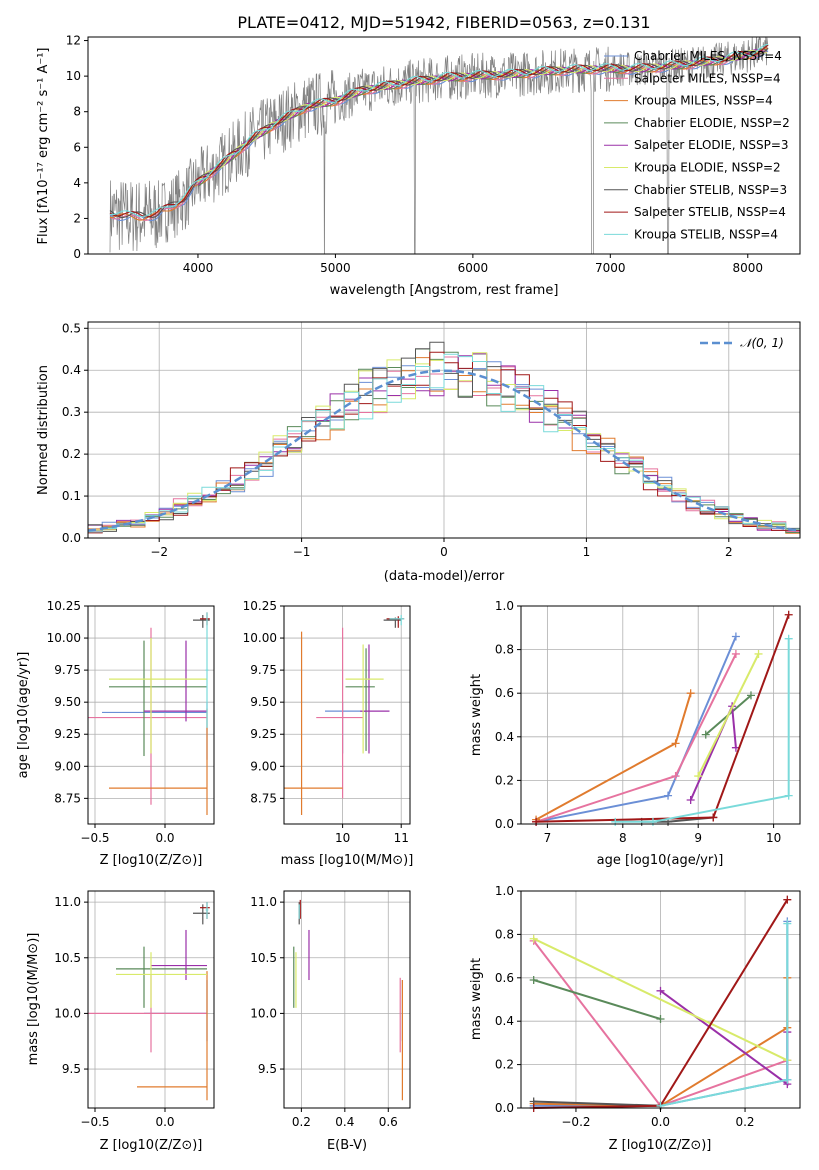 The image size is (819, 1170). Describe the element at coordinates (73, 41) in the screenshot. I see `y-tick-label: 12` at that location.